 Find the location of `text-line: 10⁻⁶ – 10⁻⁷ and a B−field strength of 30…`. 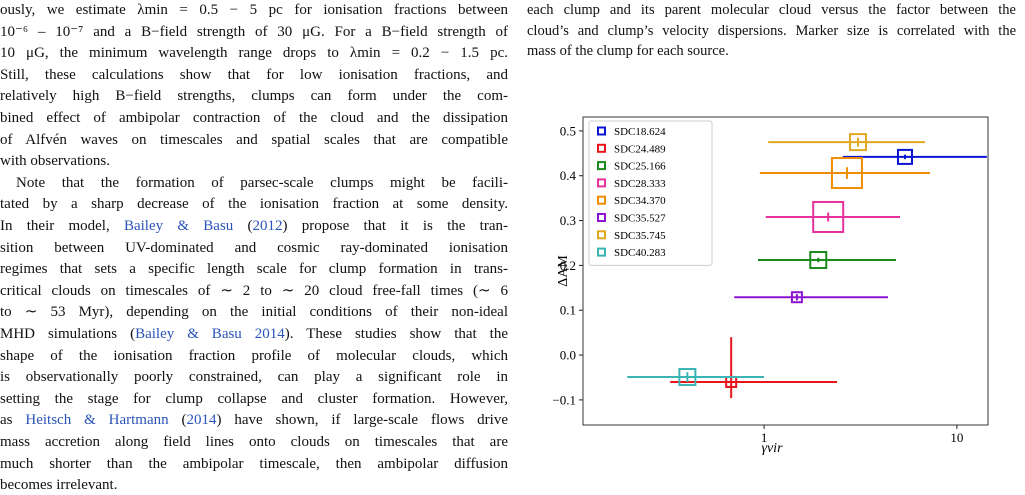

text-line: 10⁻⁶ – 10⁻⁷ and a B−field strength of 30… is located at coordinates (254, 32).